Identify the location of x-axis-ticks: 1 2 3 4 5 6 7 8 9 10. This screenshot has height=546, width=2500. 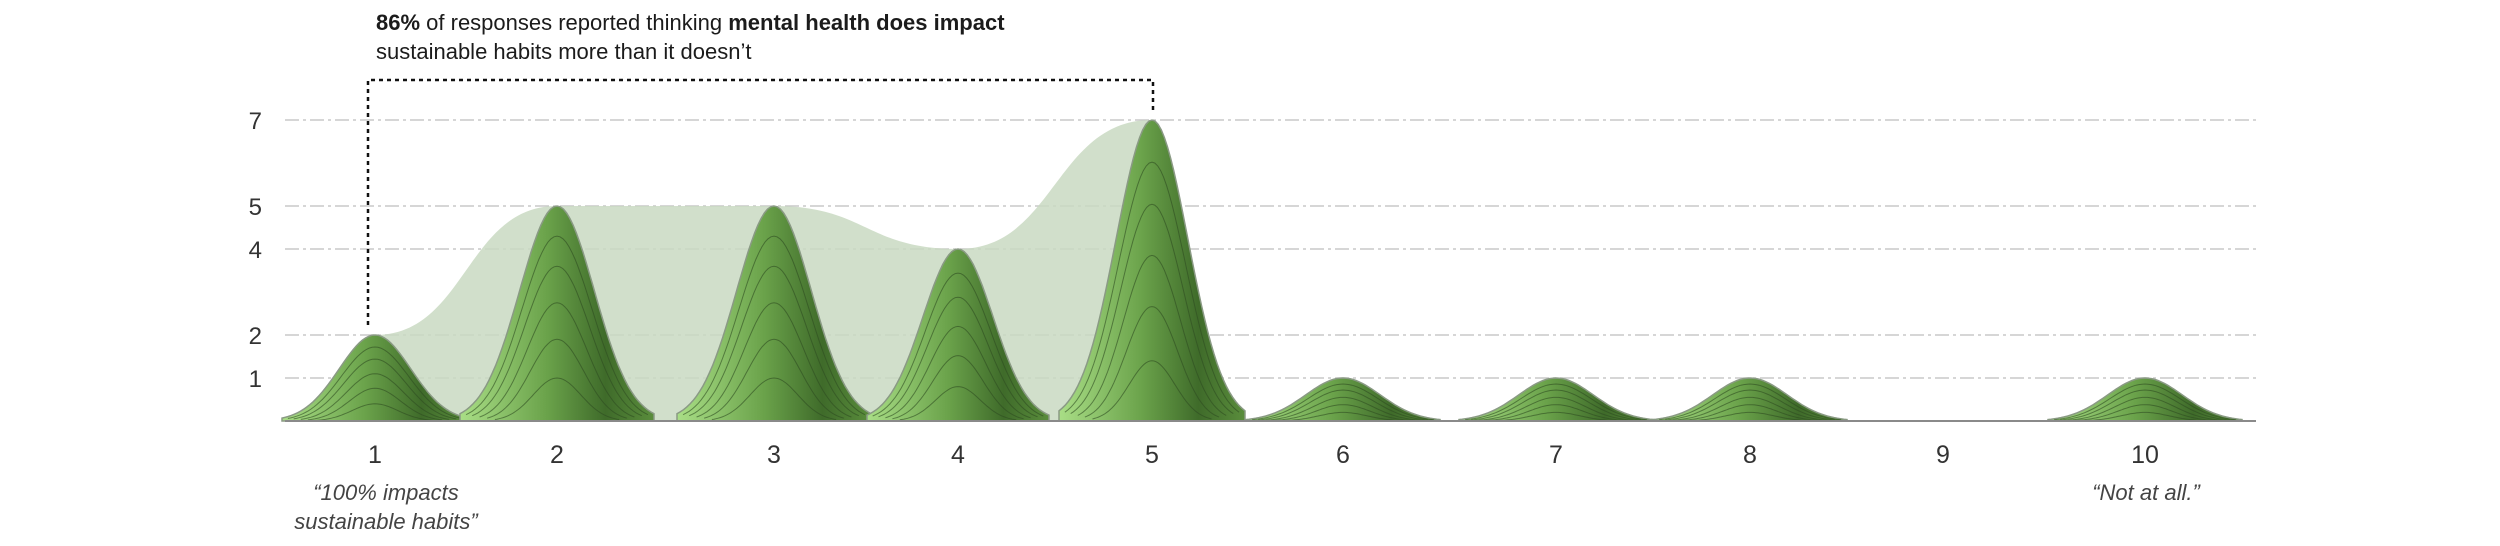
(1263, 455).